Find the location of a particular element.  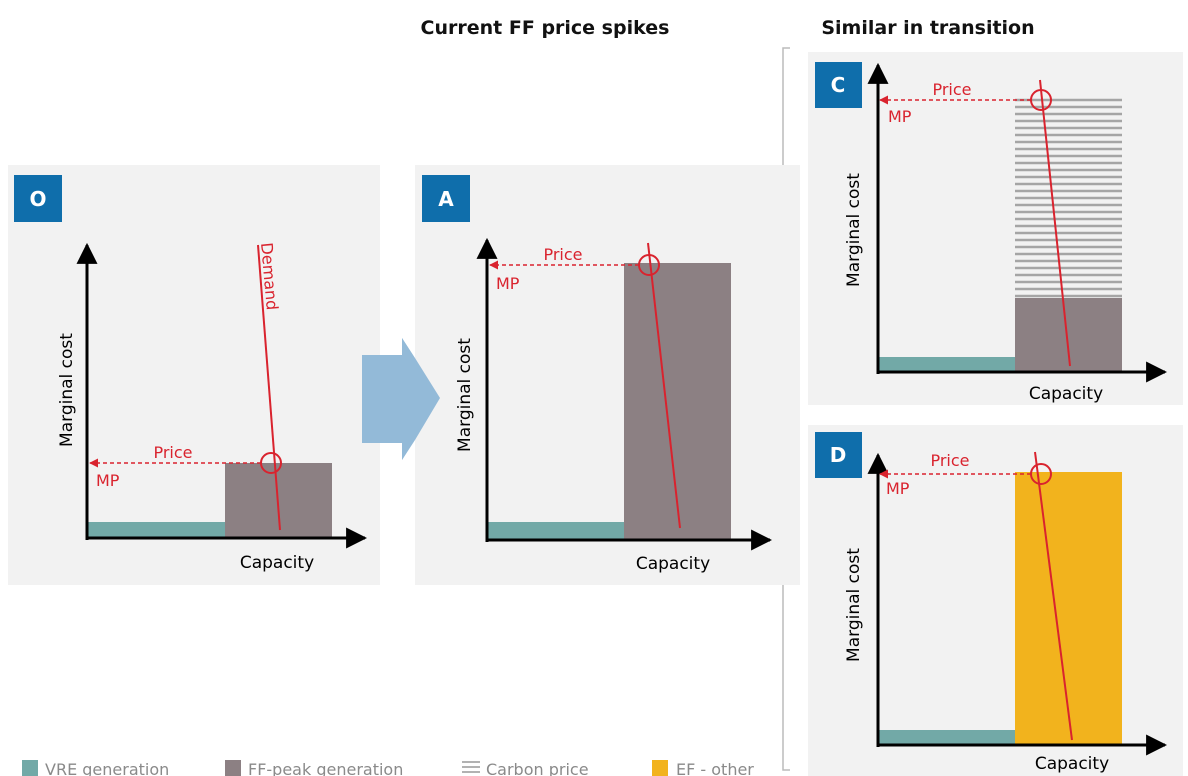

panel: D Price MP Marginal cost Capacity is located at coordinates (995, 600).